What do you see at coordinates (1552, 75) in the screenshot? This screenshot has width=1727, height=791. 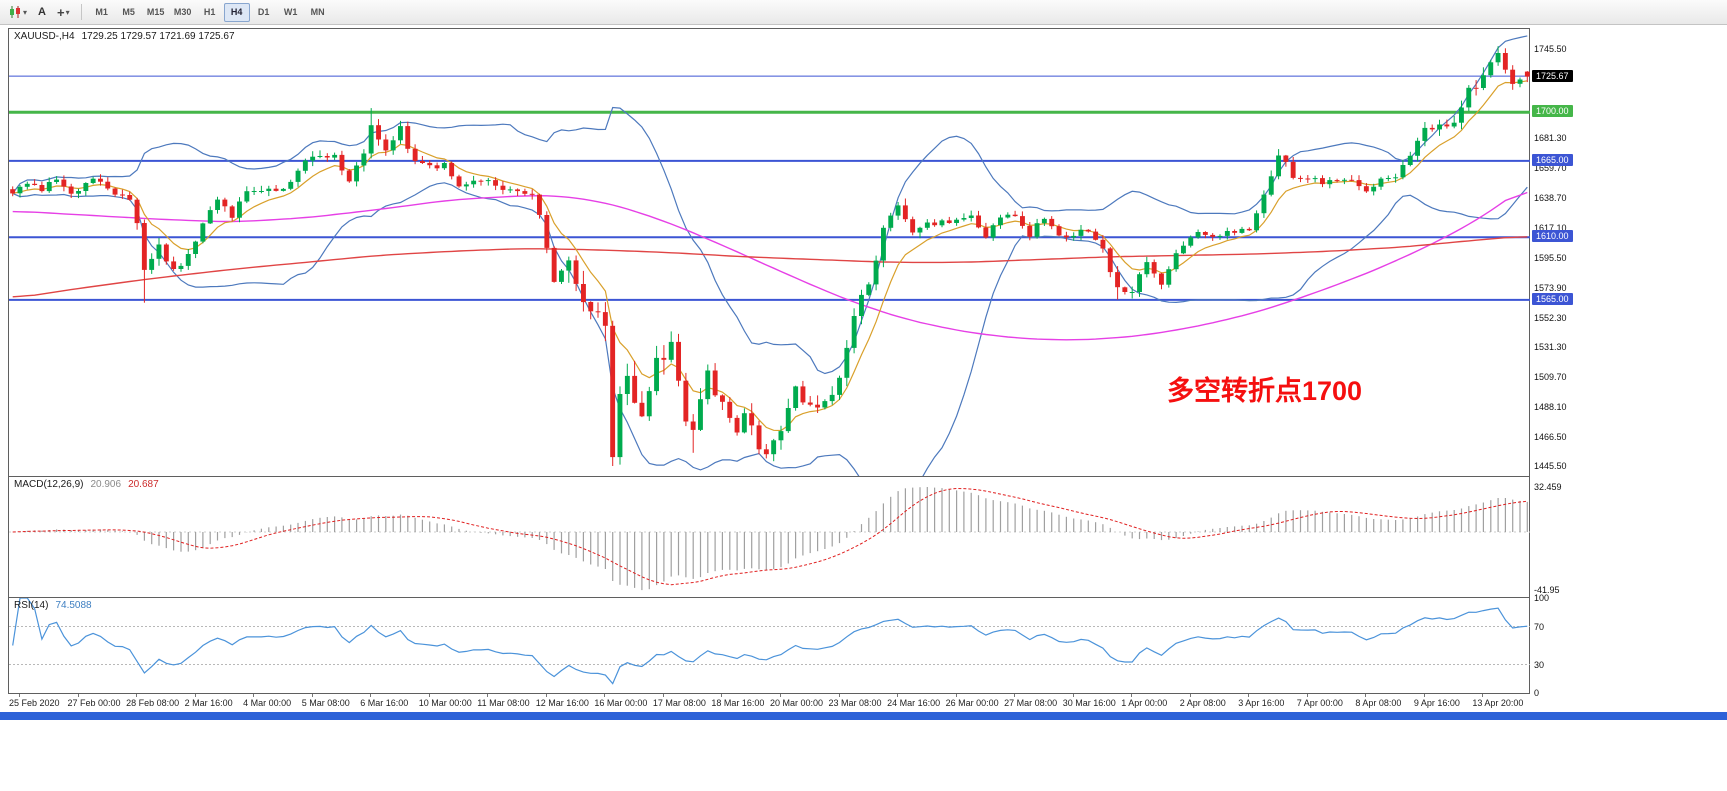 I see `current-price-label: 1725.67` at bounding box center [1552, 75].